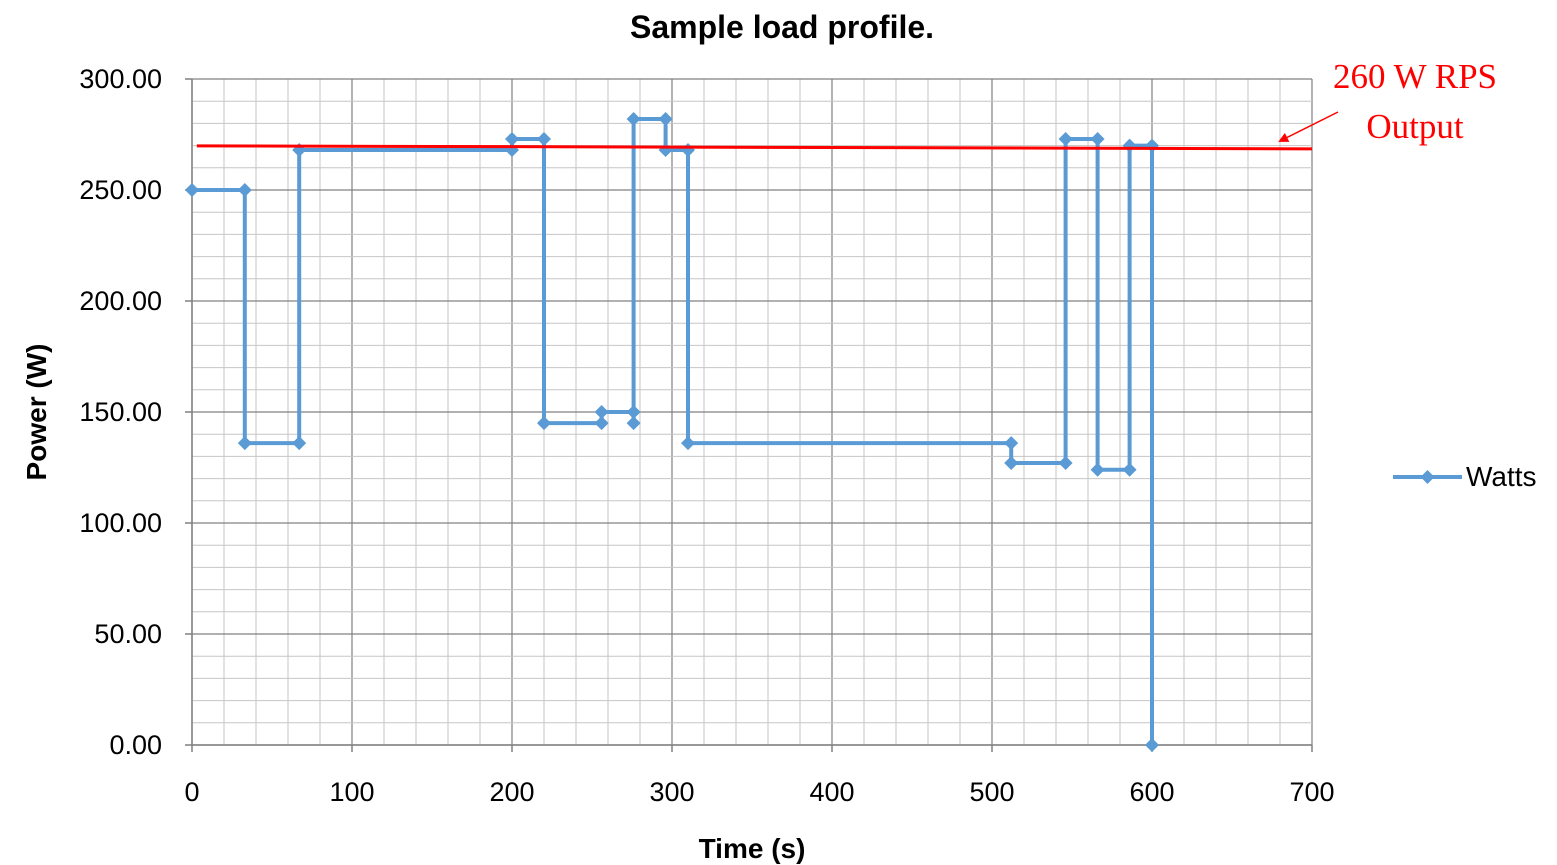 The image size is (1557, 865). Describe the element at coordinates (1427, 477) in the screenshot. I see `legend-marker` at that location.